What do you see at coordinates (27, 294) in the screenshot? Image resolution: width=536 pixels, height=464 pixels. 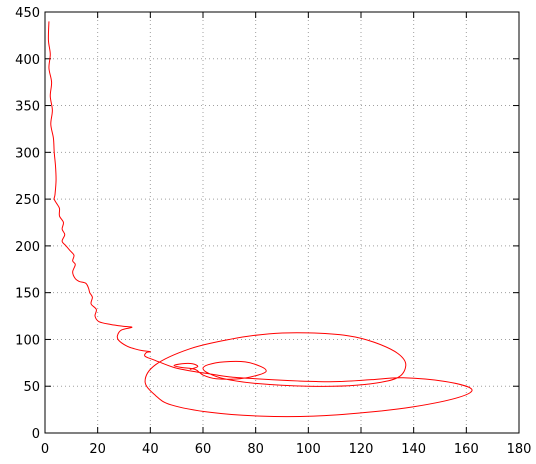 I see `y-tick-label: 150` at bounding box center [27, 294].